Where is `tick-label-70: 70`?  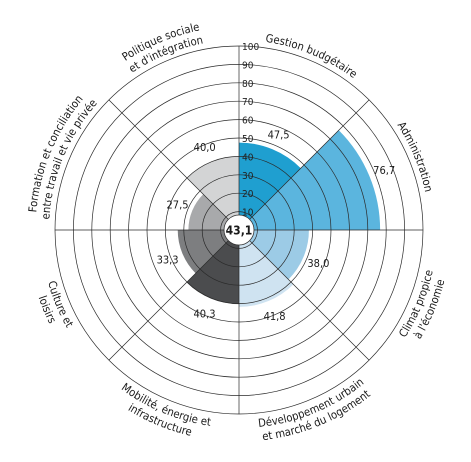 tick-label-70: 70 is located at coordinates (248, 102).